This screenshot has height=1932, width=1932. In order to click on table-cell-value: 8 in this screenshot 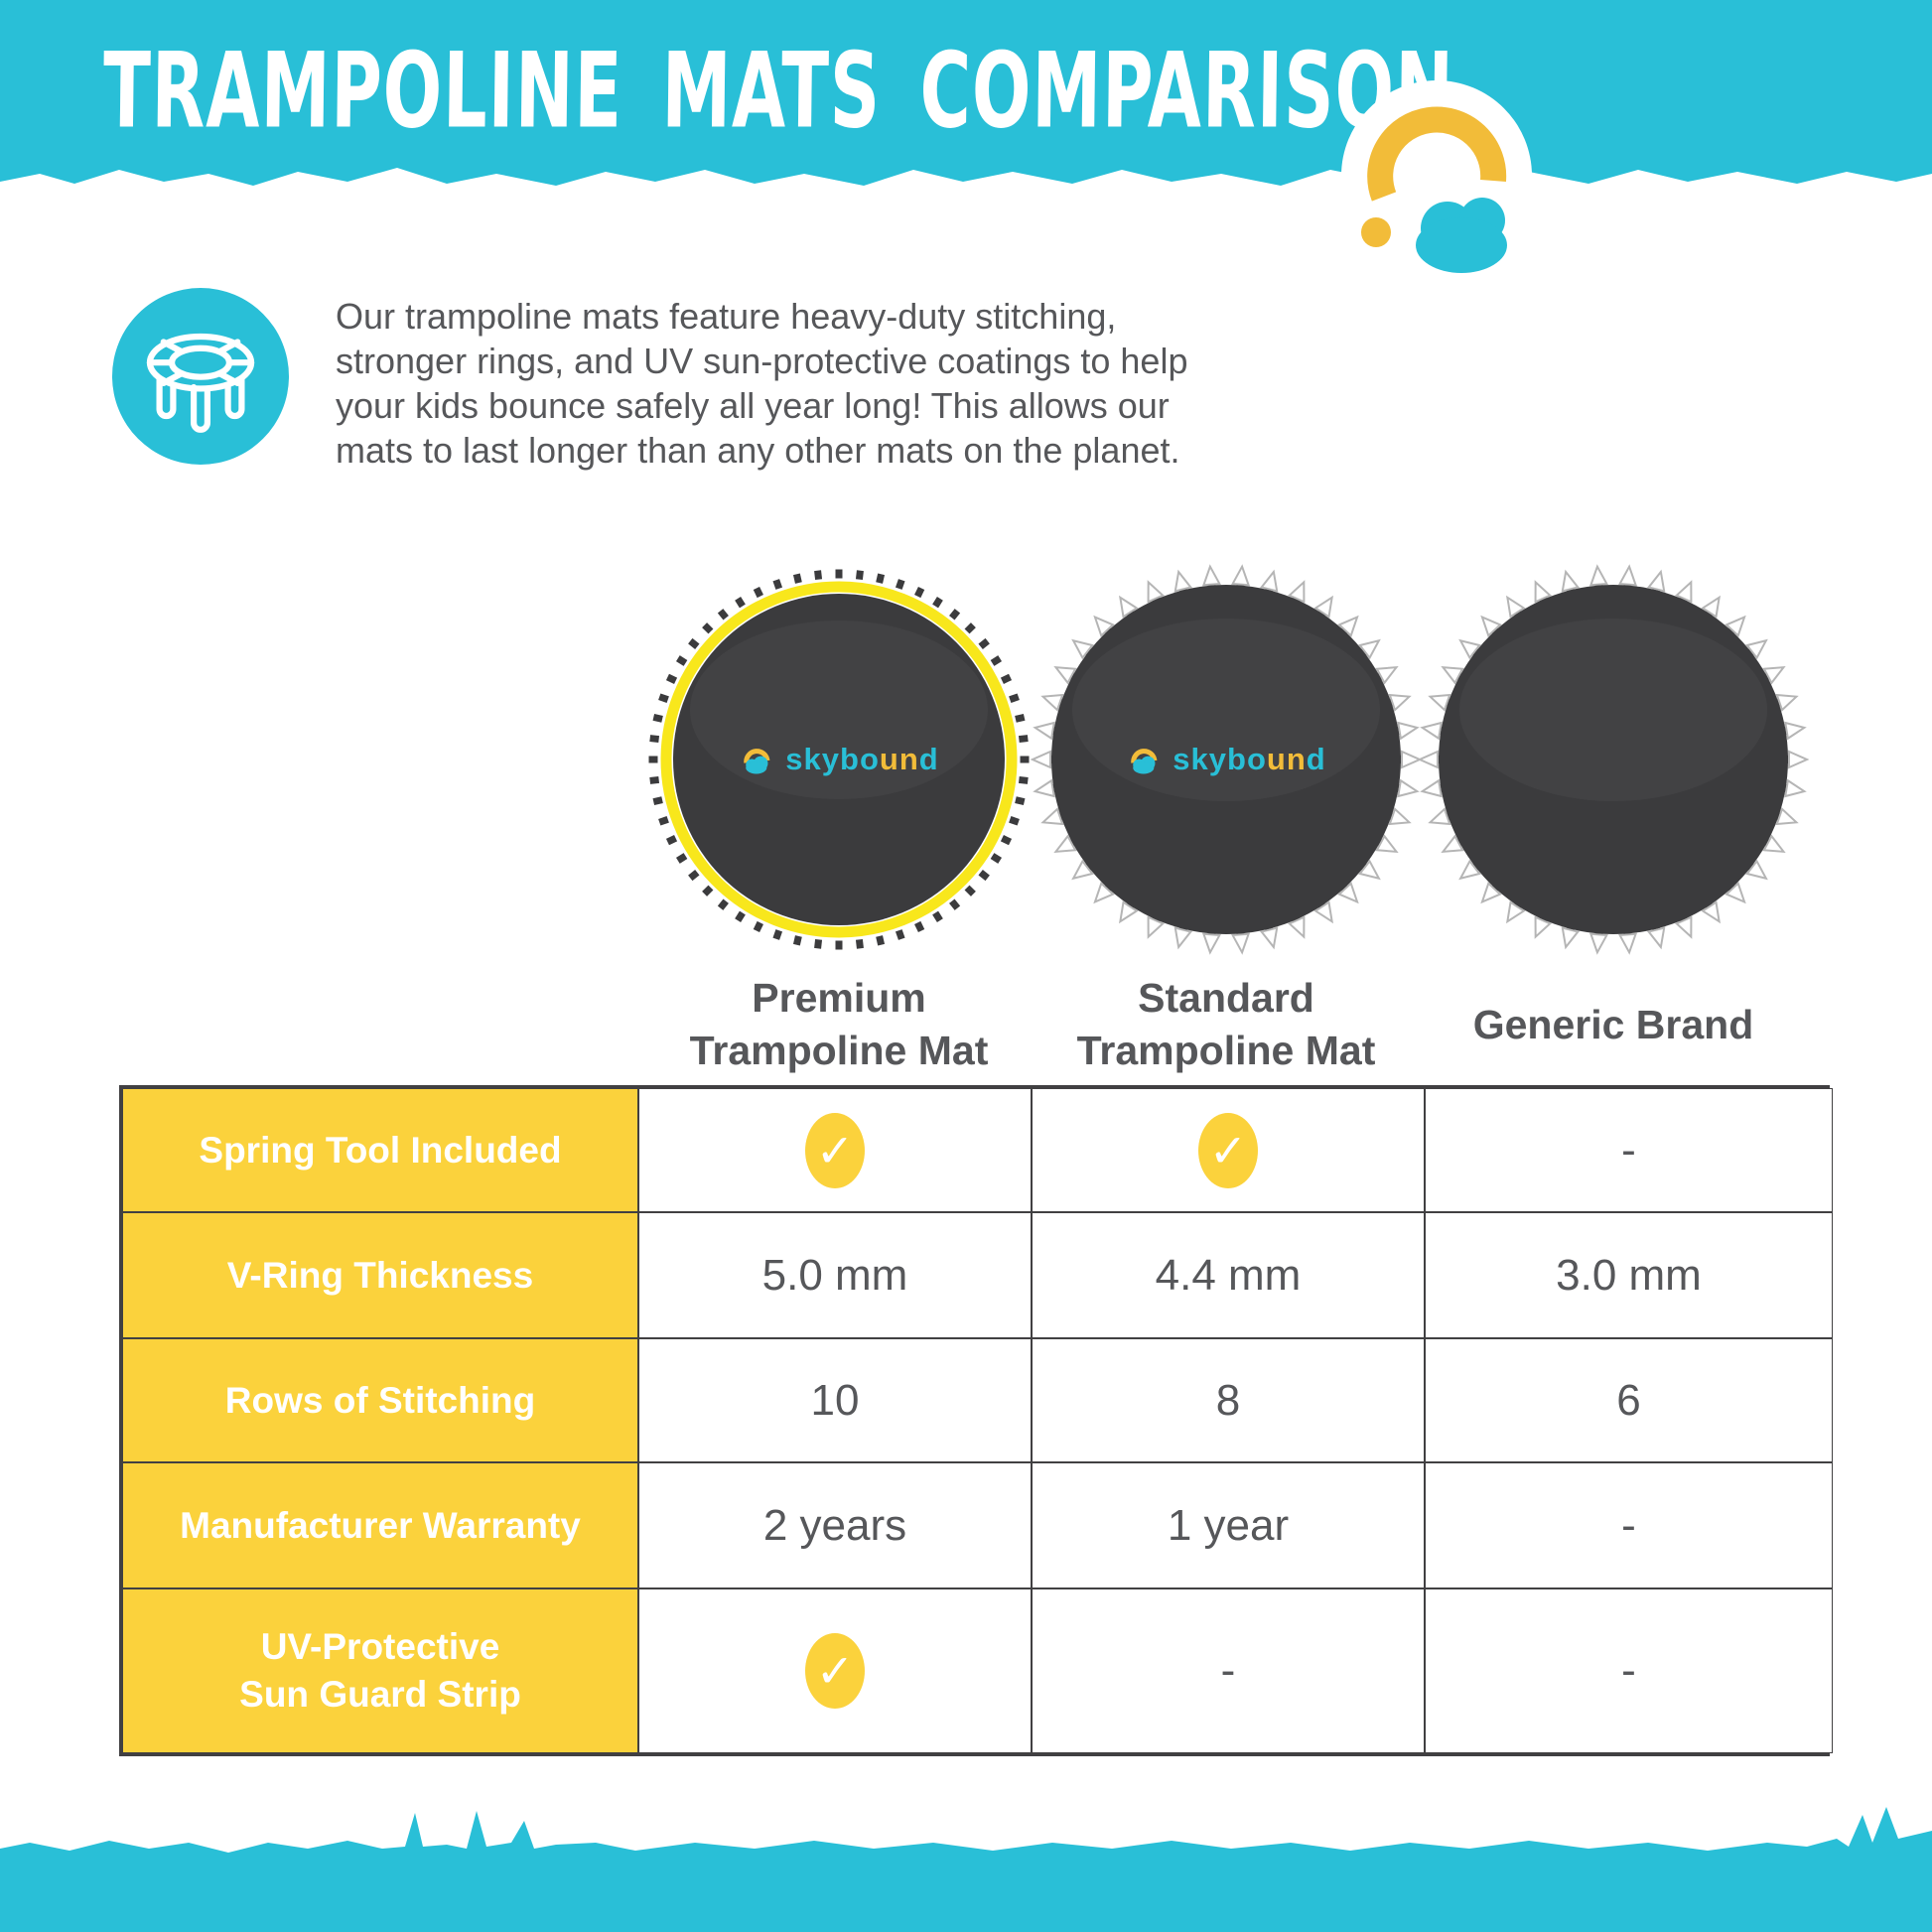, I will do `click(1228, 1400)`.